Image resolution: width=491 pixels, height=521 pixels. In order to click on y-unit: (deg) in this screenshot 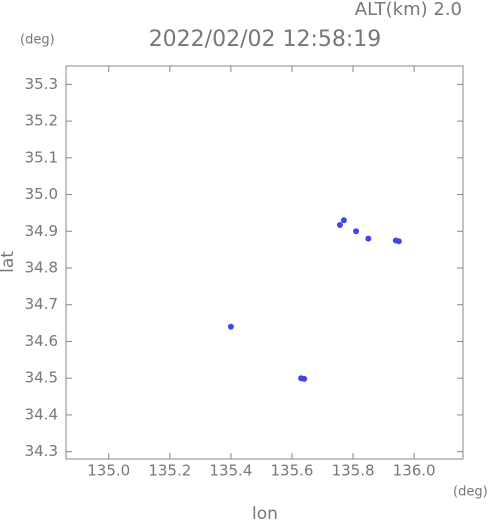, I will do `click(37, 40)`.